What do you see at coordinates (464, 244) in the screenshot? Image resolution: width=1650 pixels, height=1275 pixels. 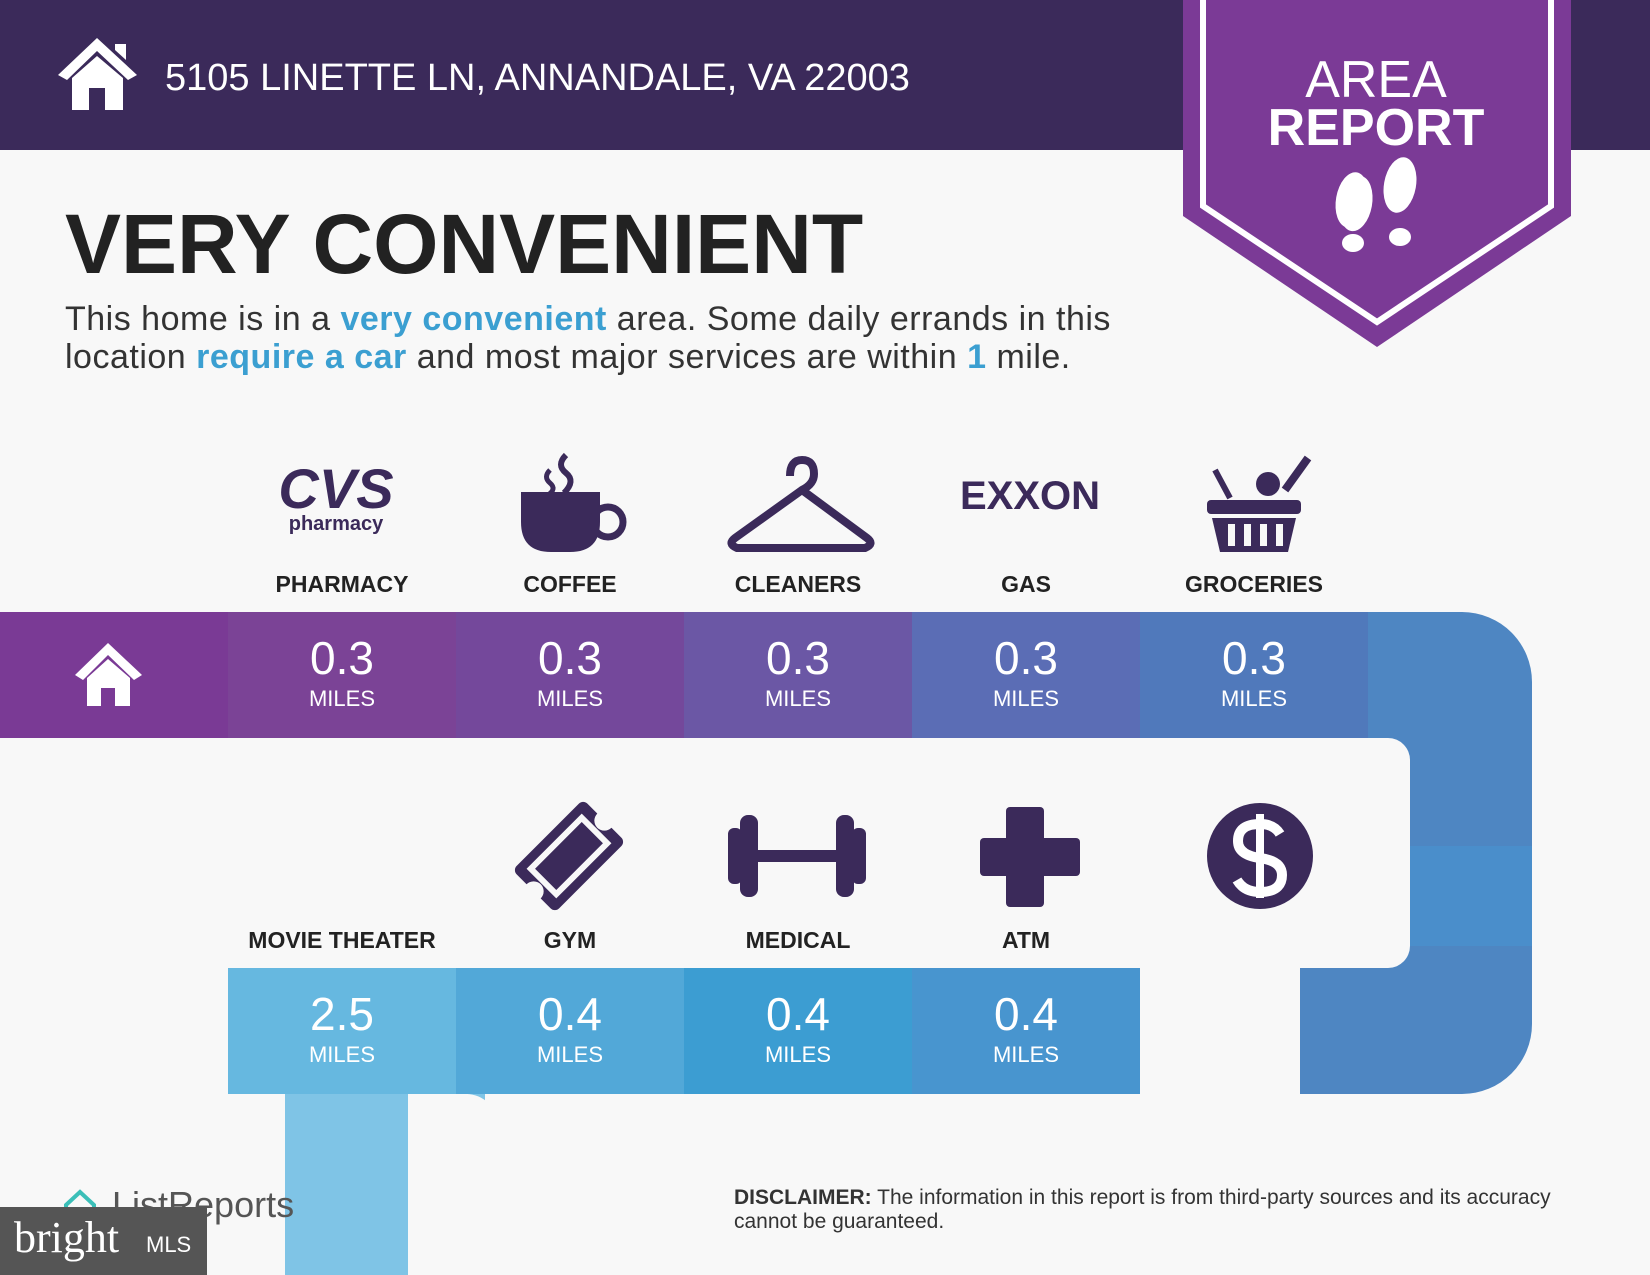 I see `title: VERY CONVENIENT` at bounding box center [464, 244].